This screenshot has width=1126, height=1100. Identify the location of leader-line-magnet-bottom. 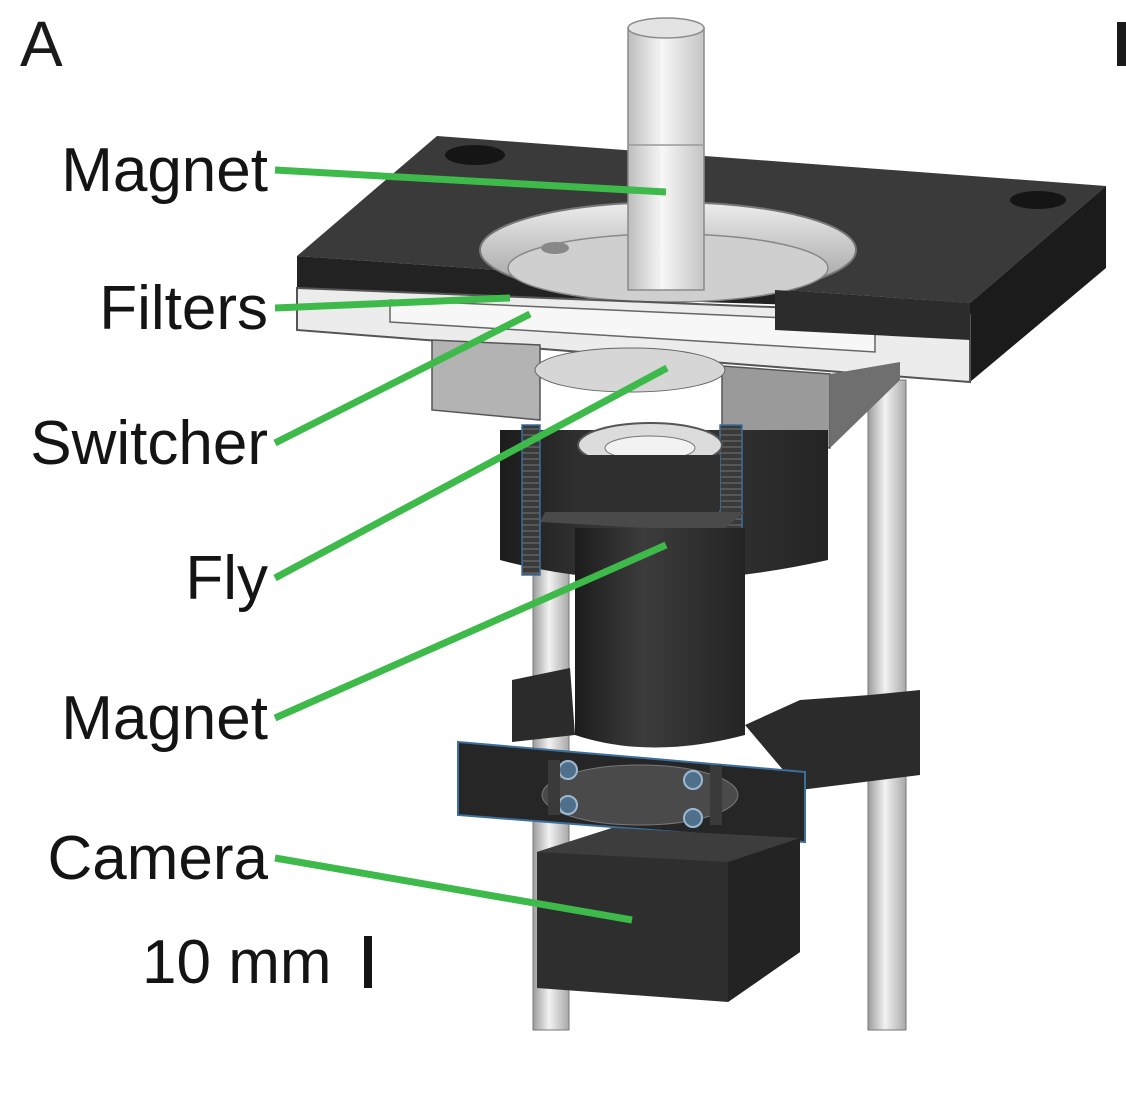
(470, 631).